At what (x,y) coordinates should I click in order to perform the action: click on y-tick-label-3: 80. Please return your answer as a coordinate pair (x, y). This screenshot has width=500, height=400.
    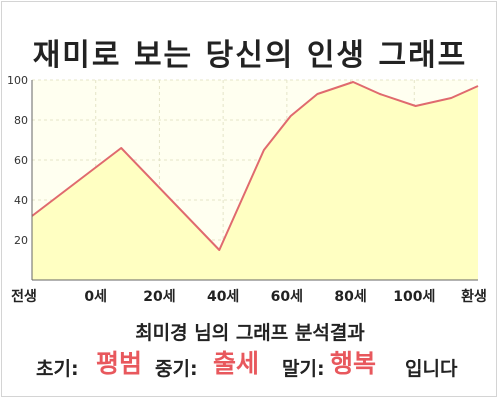
    Looking at the image, I should click on (21, 120).